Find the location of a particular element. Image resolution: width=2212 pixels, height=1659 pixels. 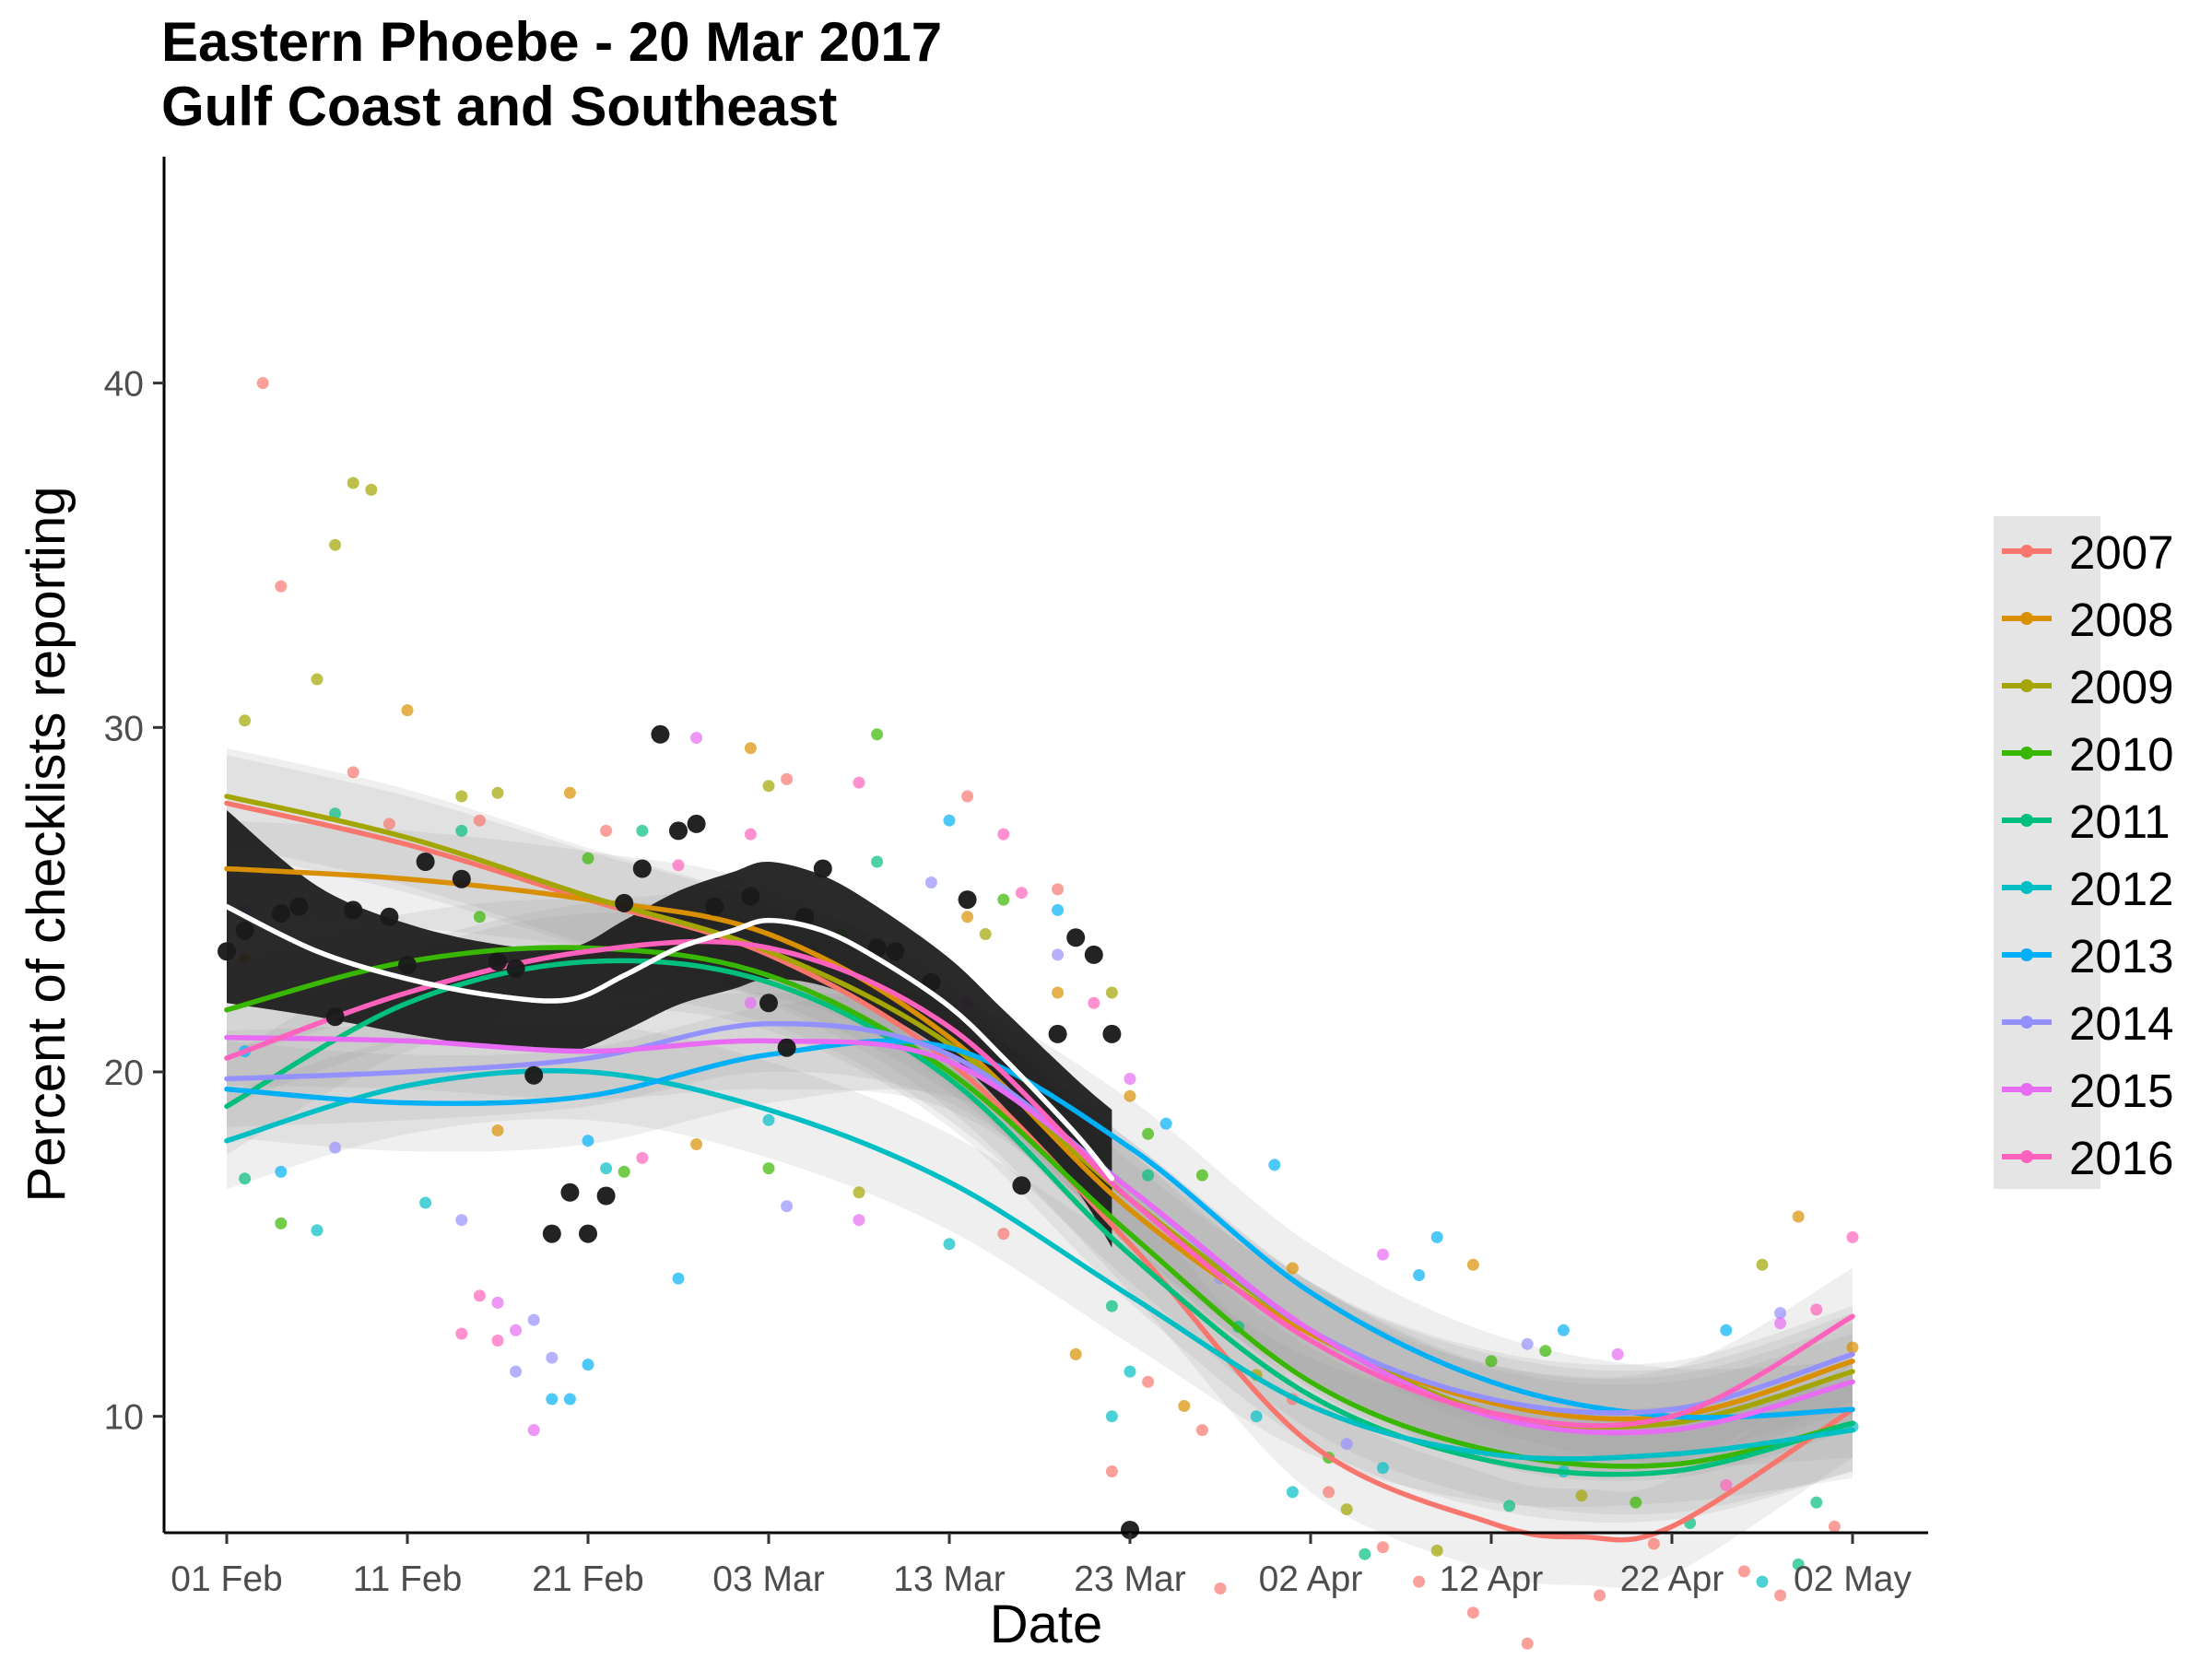

legend-label-2012: 2012 is located at coordinates (2121, 889).